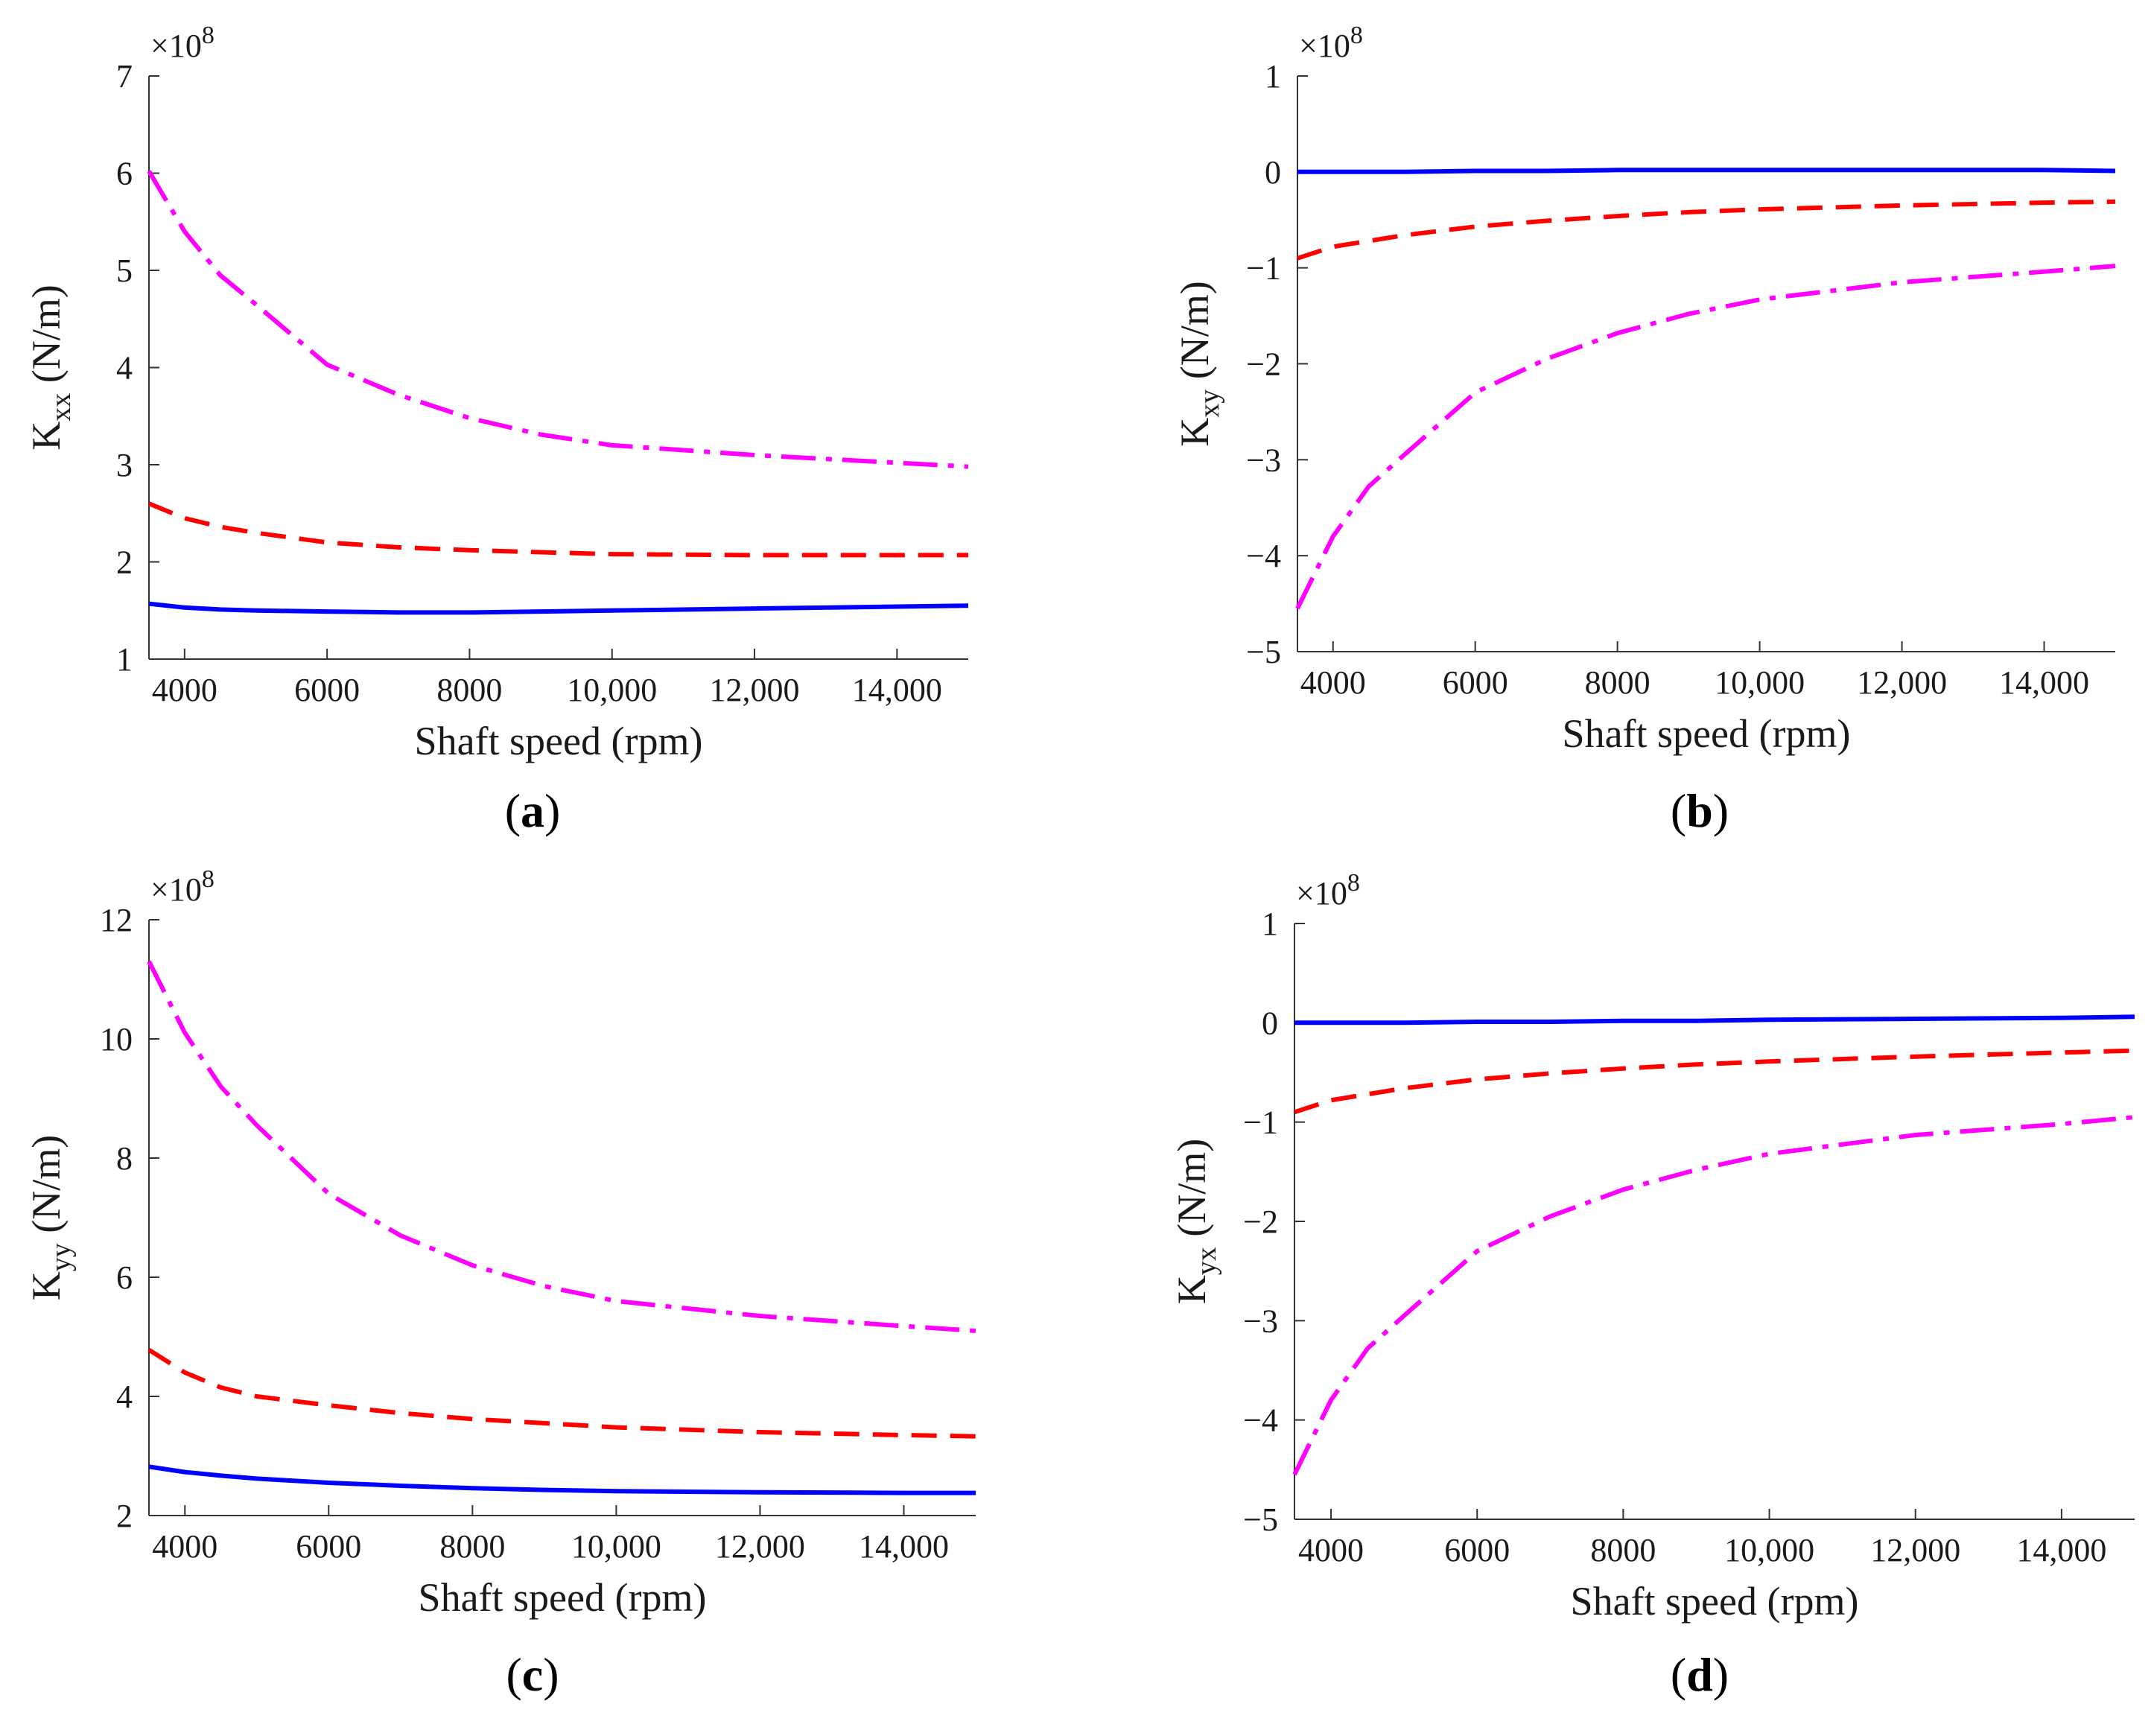 Image resolution: width=2151 pixels, height=1736 pixels. I want to click on panel-caption: (d), so click(1700, 1674).